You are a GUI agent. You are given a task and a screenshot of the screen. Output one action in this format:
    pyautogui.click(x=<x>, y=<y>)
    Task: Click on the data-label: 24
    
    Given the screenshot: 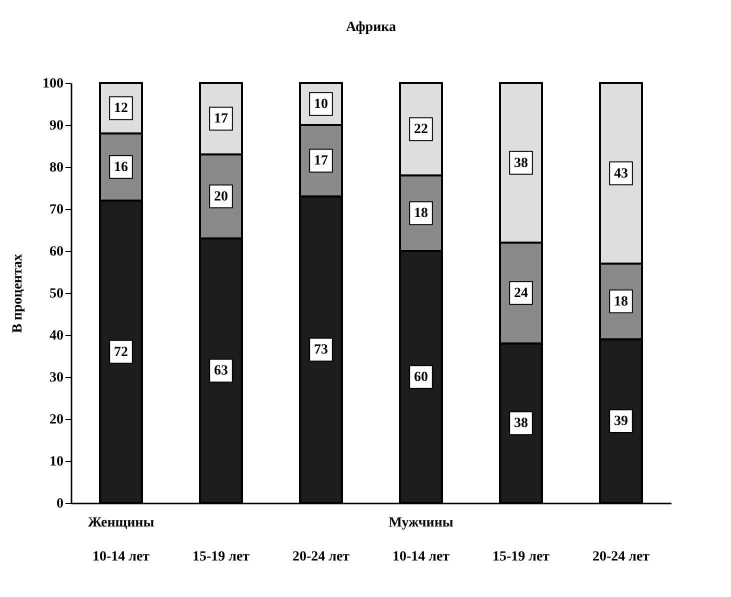 What is the action you would take?
    pyautogui.click(x=521, y=293)
    